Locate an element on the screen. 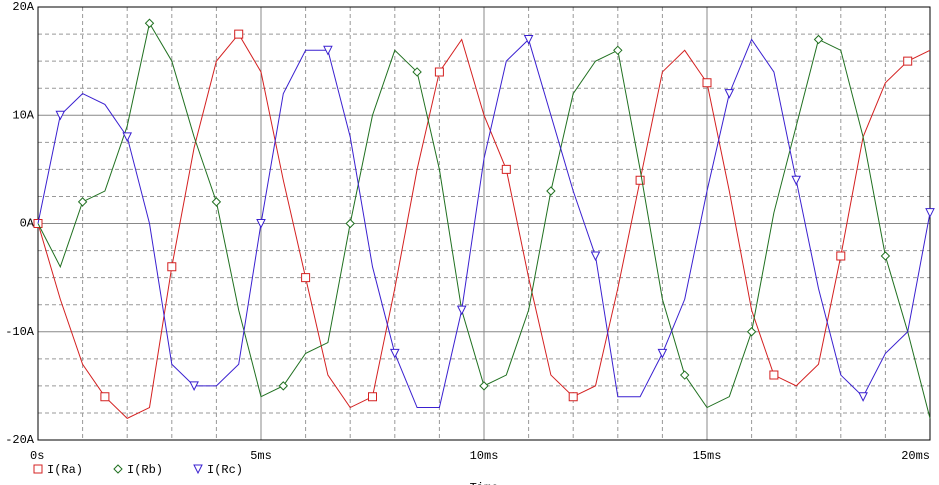  y-tick-label: 10A is located at coordinates (23, 115).